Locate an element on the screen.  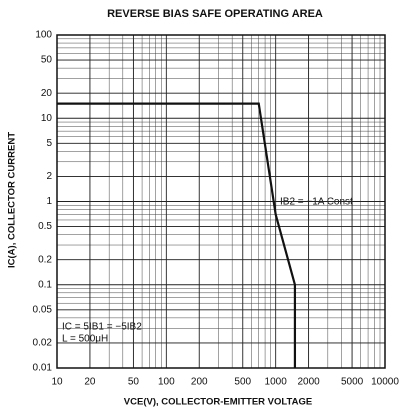
x-tick-label: 1000 is located at coordinates (276, 382).